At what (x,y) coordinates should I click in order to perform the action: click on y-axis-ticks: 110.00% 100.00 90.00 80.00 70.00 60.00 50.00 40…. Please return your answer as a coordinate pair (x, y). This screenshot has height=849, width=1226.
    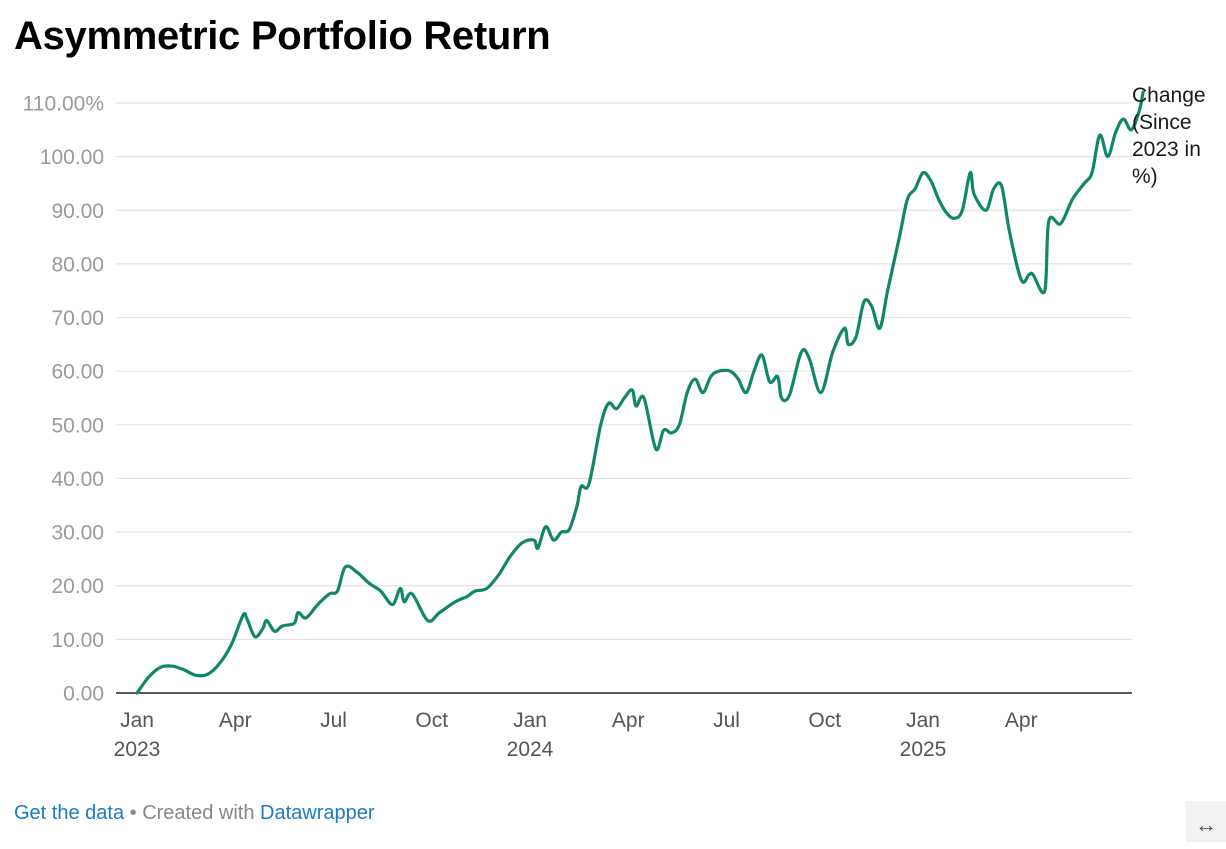
    Looking at the image, I should click on (63, 399).